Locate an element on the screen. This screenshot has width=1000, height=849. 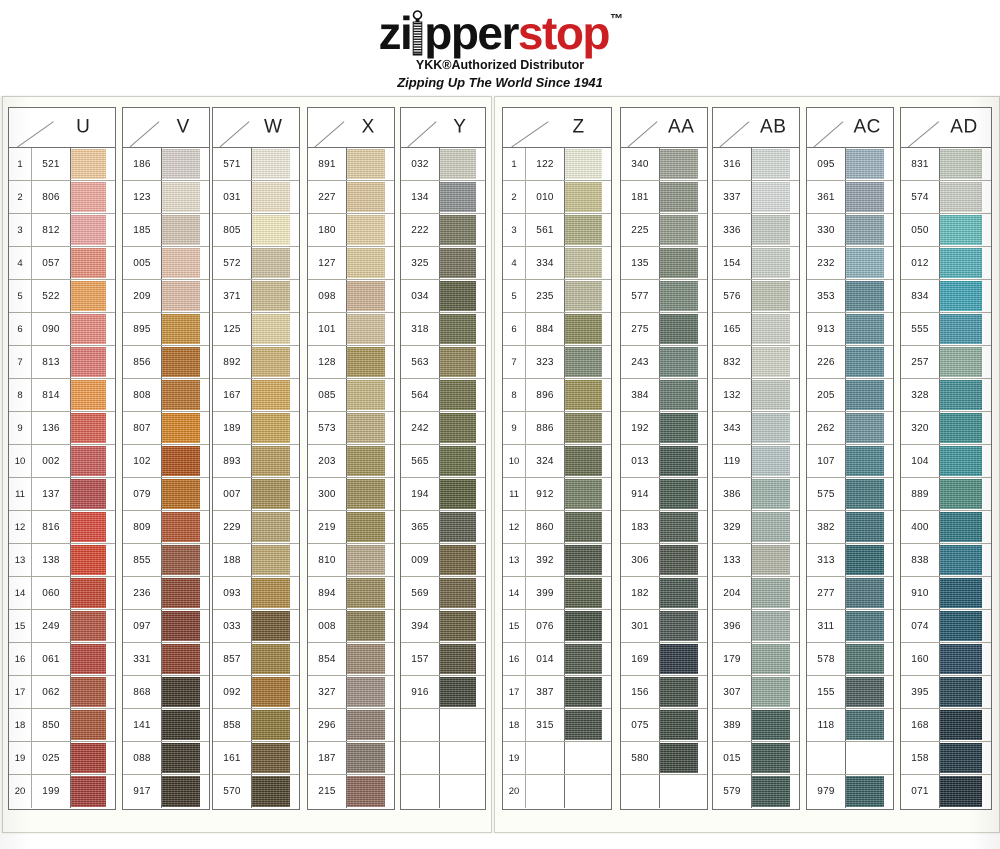
table-row: 9 886 is located at coordinates (557, 428).